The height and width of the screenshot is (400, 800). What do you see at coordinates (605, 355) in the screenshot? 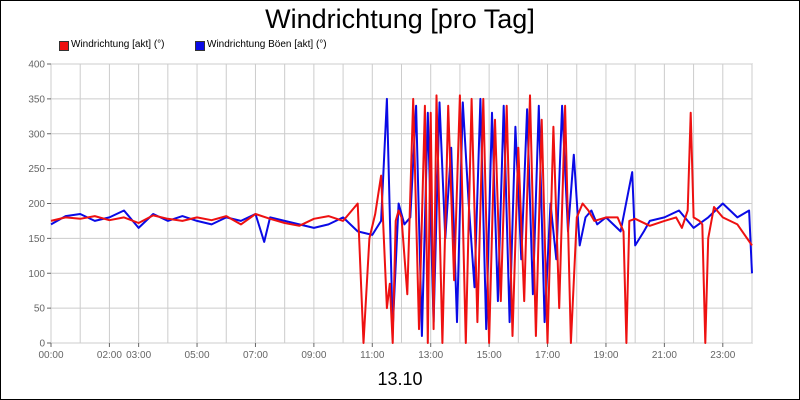
I see `x-tick-label: 19:00` at bounding box center [605, 355].